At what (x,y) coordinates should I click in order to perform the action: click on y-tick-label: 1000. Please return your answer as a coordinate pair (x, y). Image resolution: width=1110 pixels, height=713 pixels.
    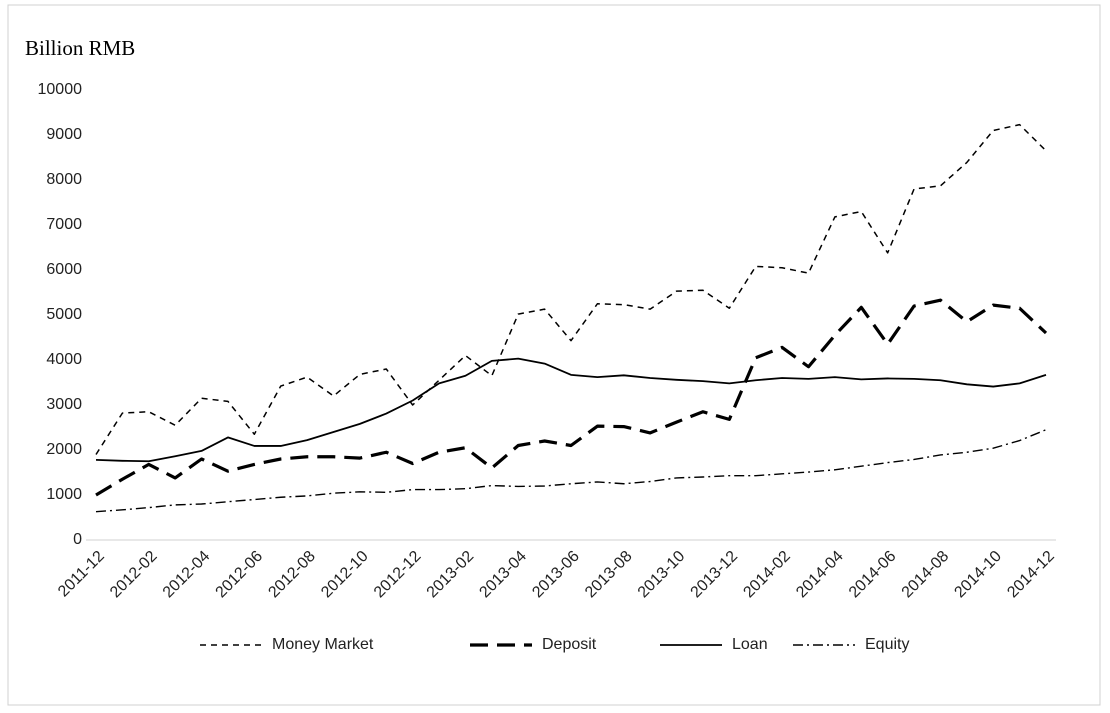
    Looking at the image, I should click on (64, 494).